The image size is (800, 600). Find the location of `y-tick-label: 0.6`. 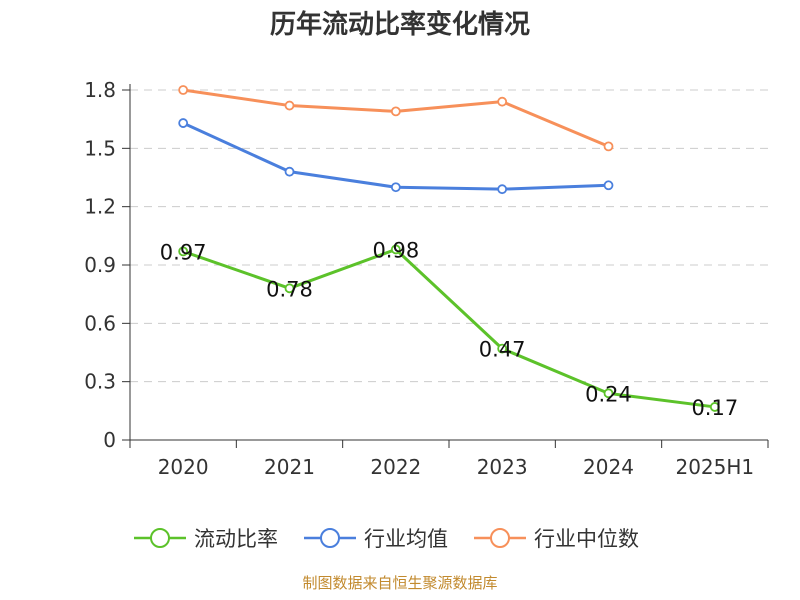

y-tick-label: 0.6 is located at coordinates (100, 323).